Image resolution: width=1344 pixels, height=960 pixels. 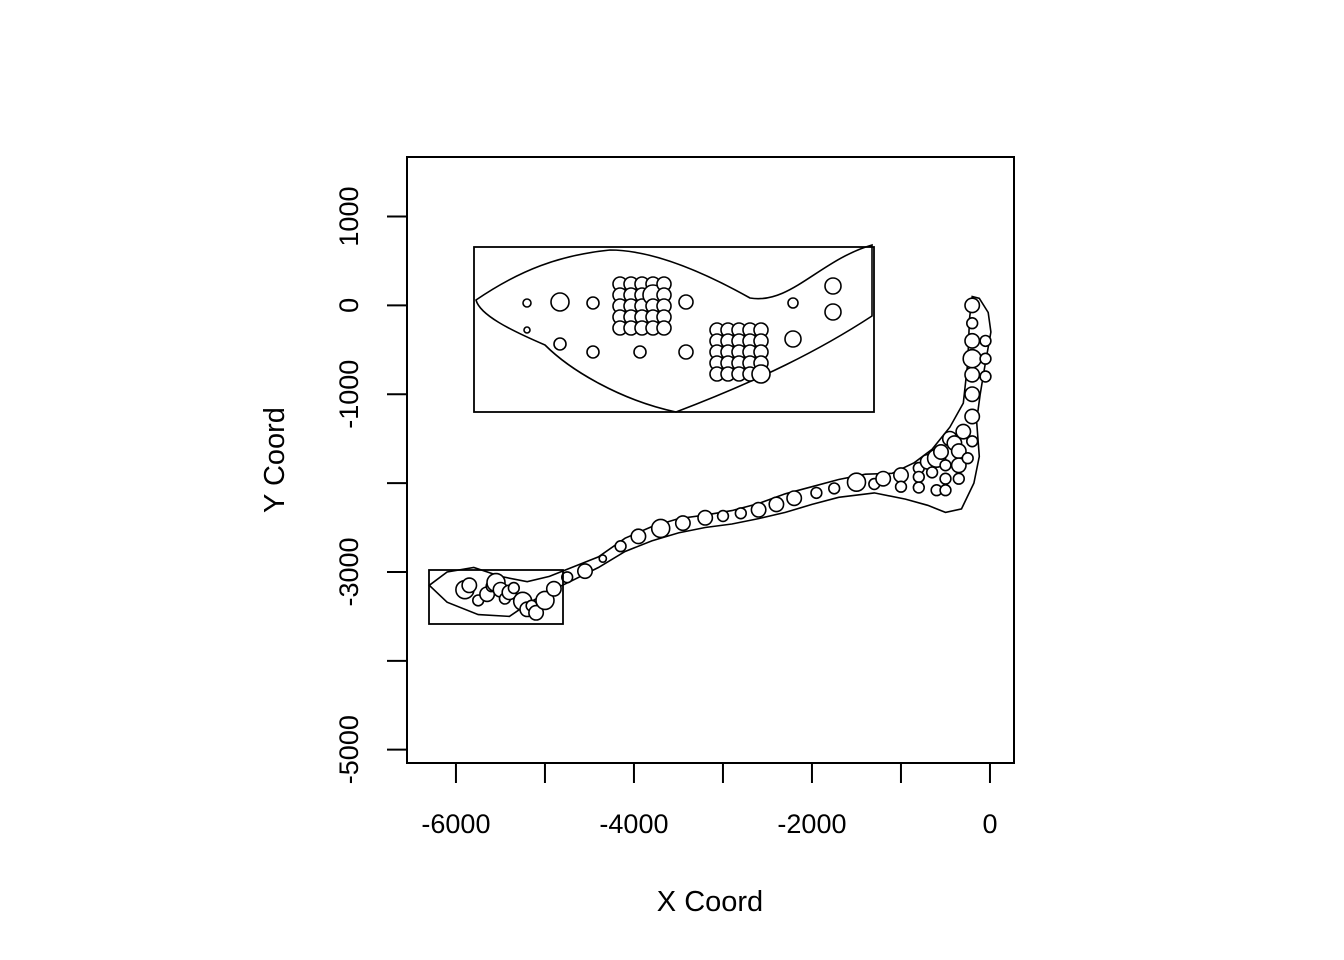 I want to click on x-tick-label: -2000, so click(x=811, y=824).